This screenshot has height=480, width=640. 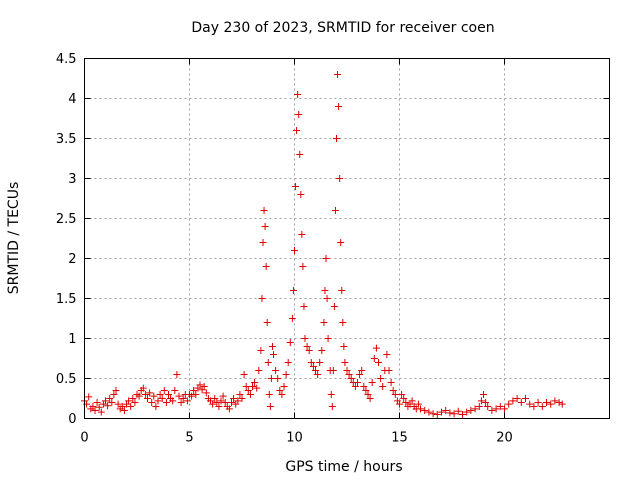 I want to click on x-tick-label: 0, so click(x=84, y=438).